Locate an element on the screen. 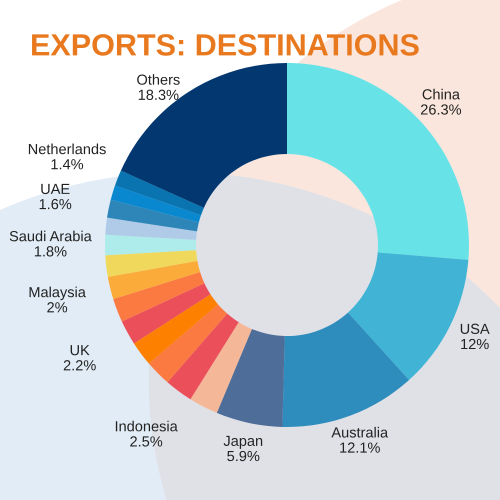 Image resolution: width=500 pixels, height=500 pixels. chart-title: EXPORTS: DESTINATIONS is located at coordinates (225, 45).